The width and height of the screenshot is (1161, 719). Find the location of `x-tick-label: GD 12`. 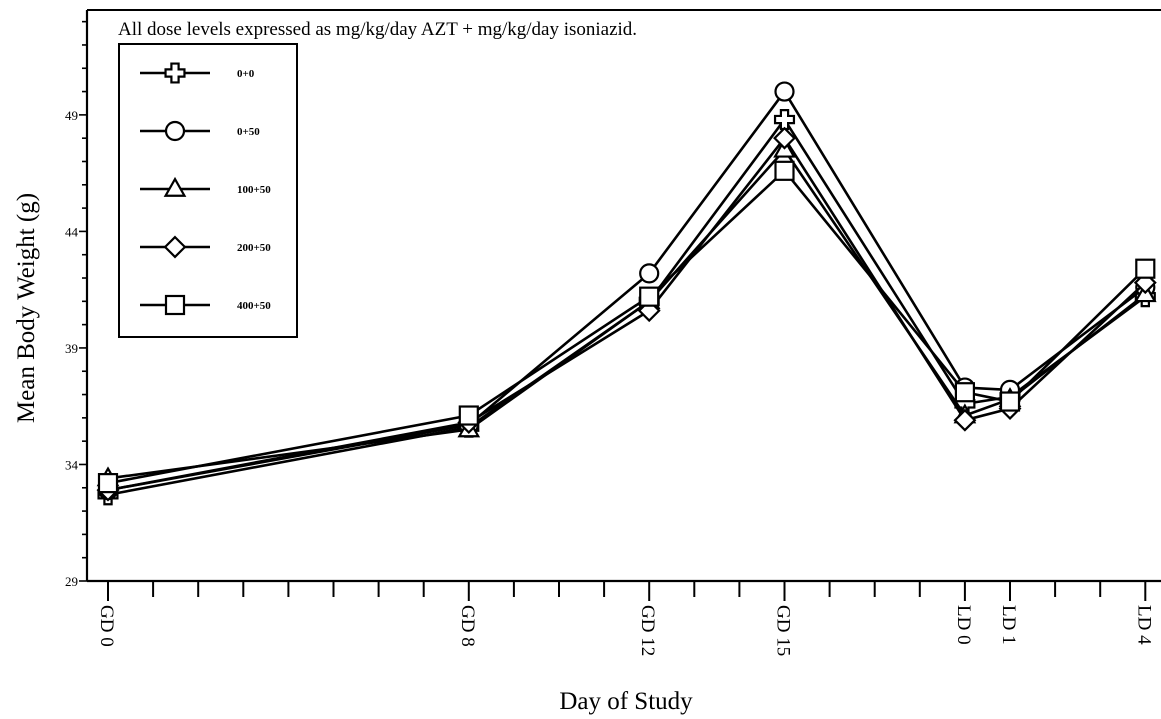

x-tick-label: GD 12 is located at coordinates (647, 630).